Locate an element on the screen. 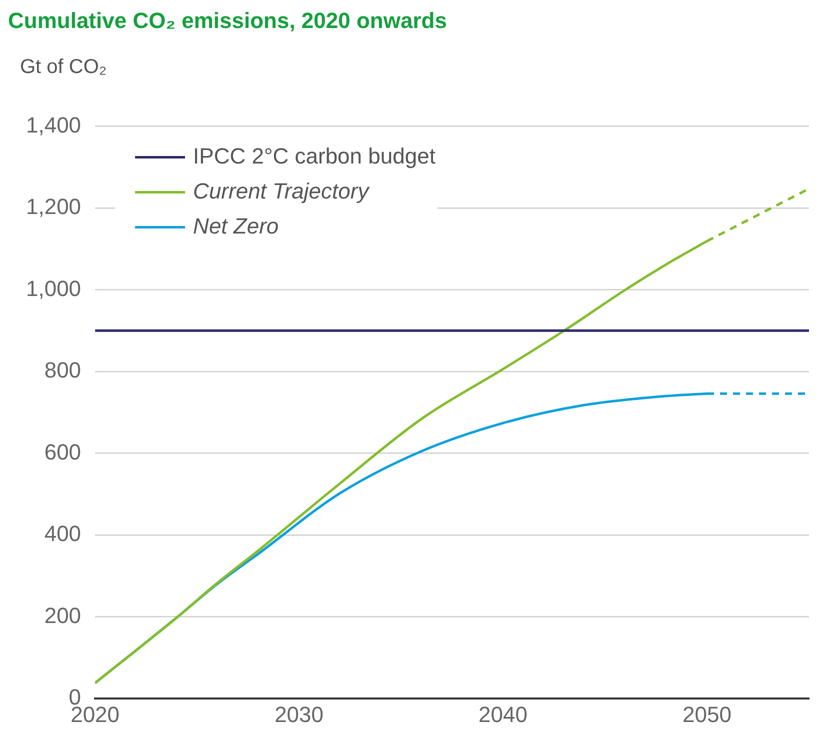 This screenshot has height=754, width=837. y-tick-label: 1,200 is located at coordinates (54, 207).